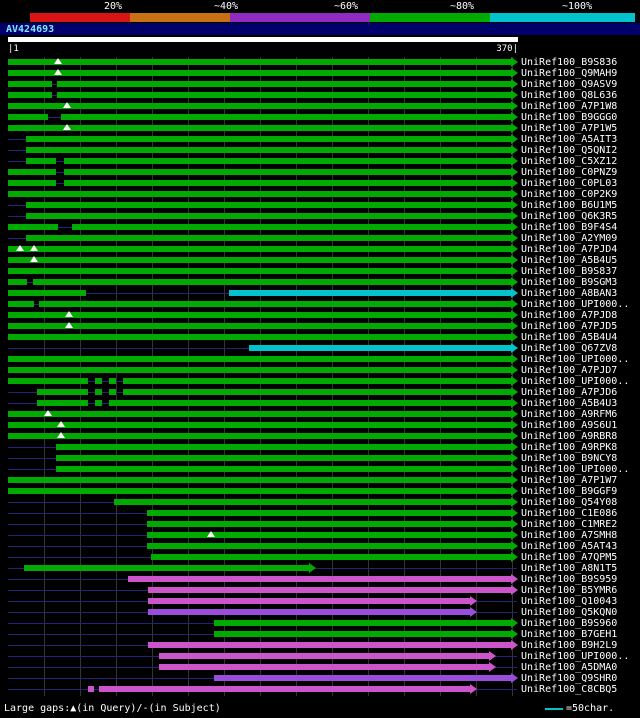 This screenshot has width=640, height=718. What do you see at coordinates (569, 315) in the screenshot?
I see `hit-label: UniRef100_A7PJD8` at bounding box center [569, 315].